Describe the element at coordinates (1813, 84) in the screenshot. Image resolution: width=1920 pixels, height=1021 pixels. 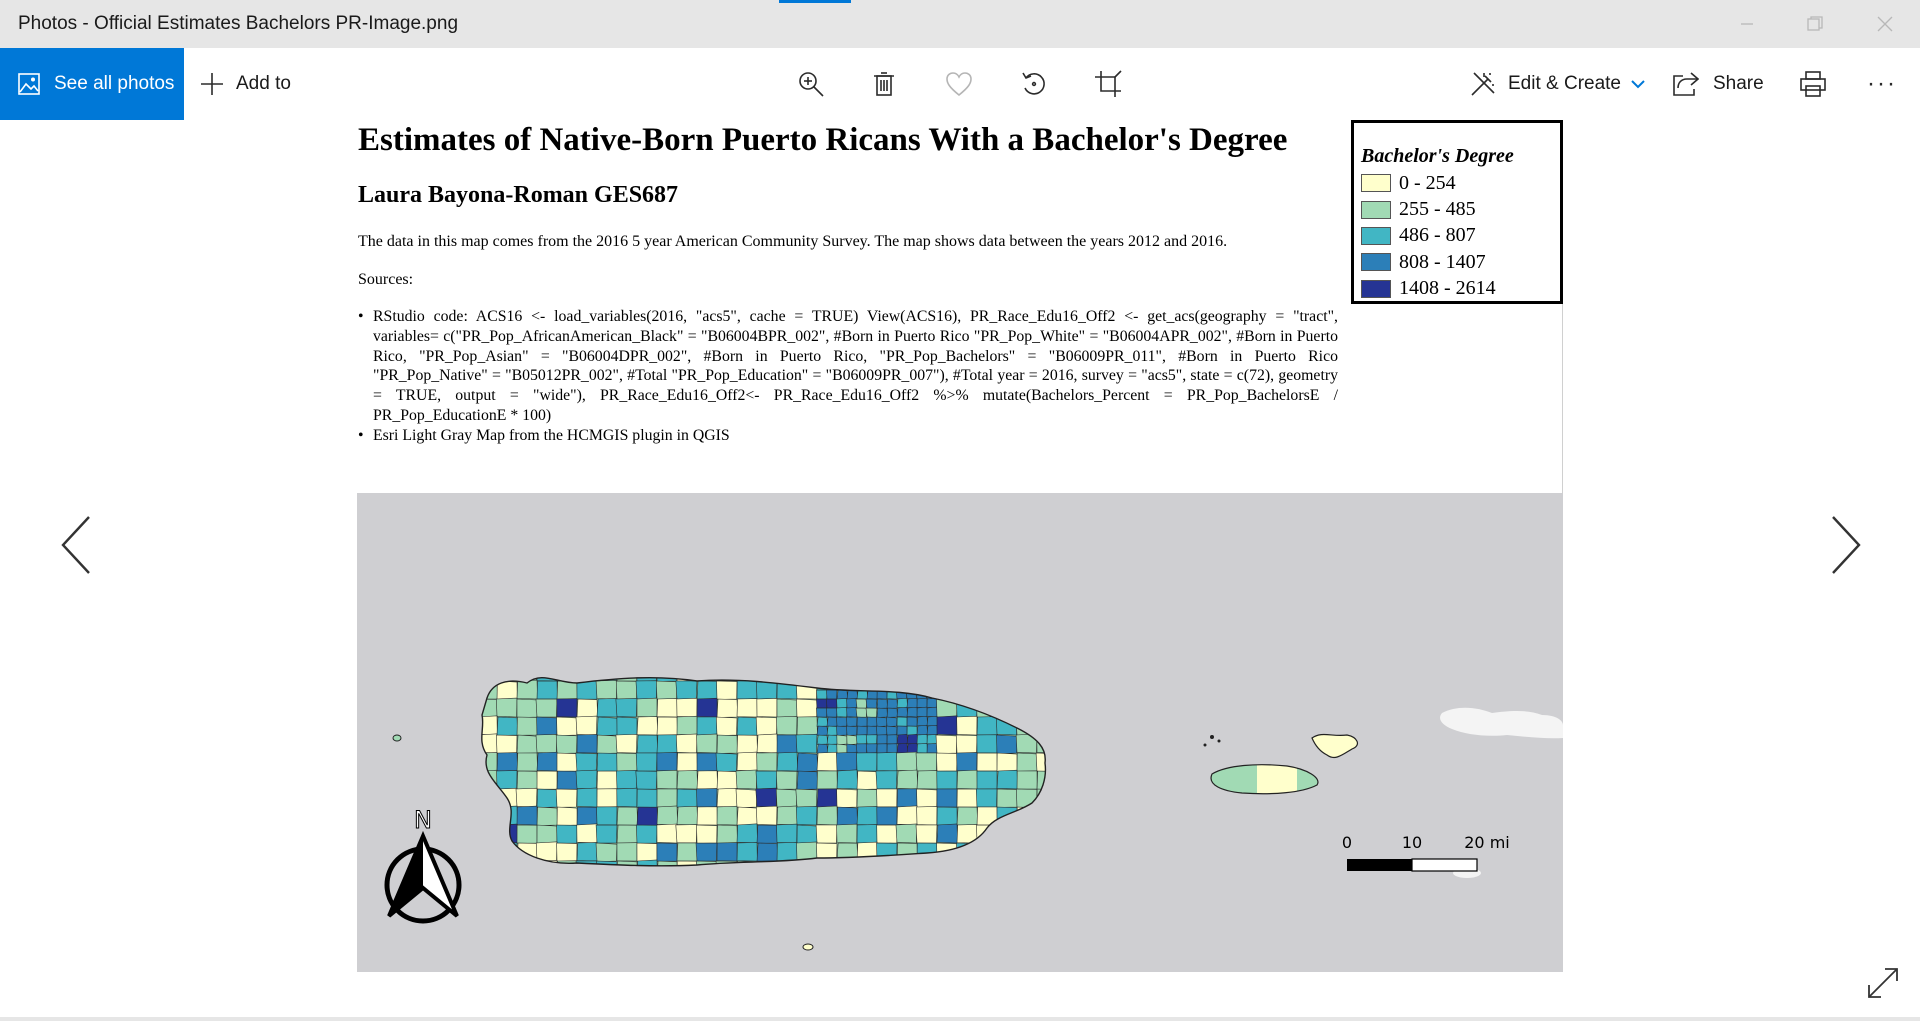
I see `print-button` at that location.